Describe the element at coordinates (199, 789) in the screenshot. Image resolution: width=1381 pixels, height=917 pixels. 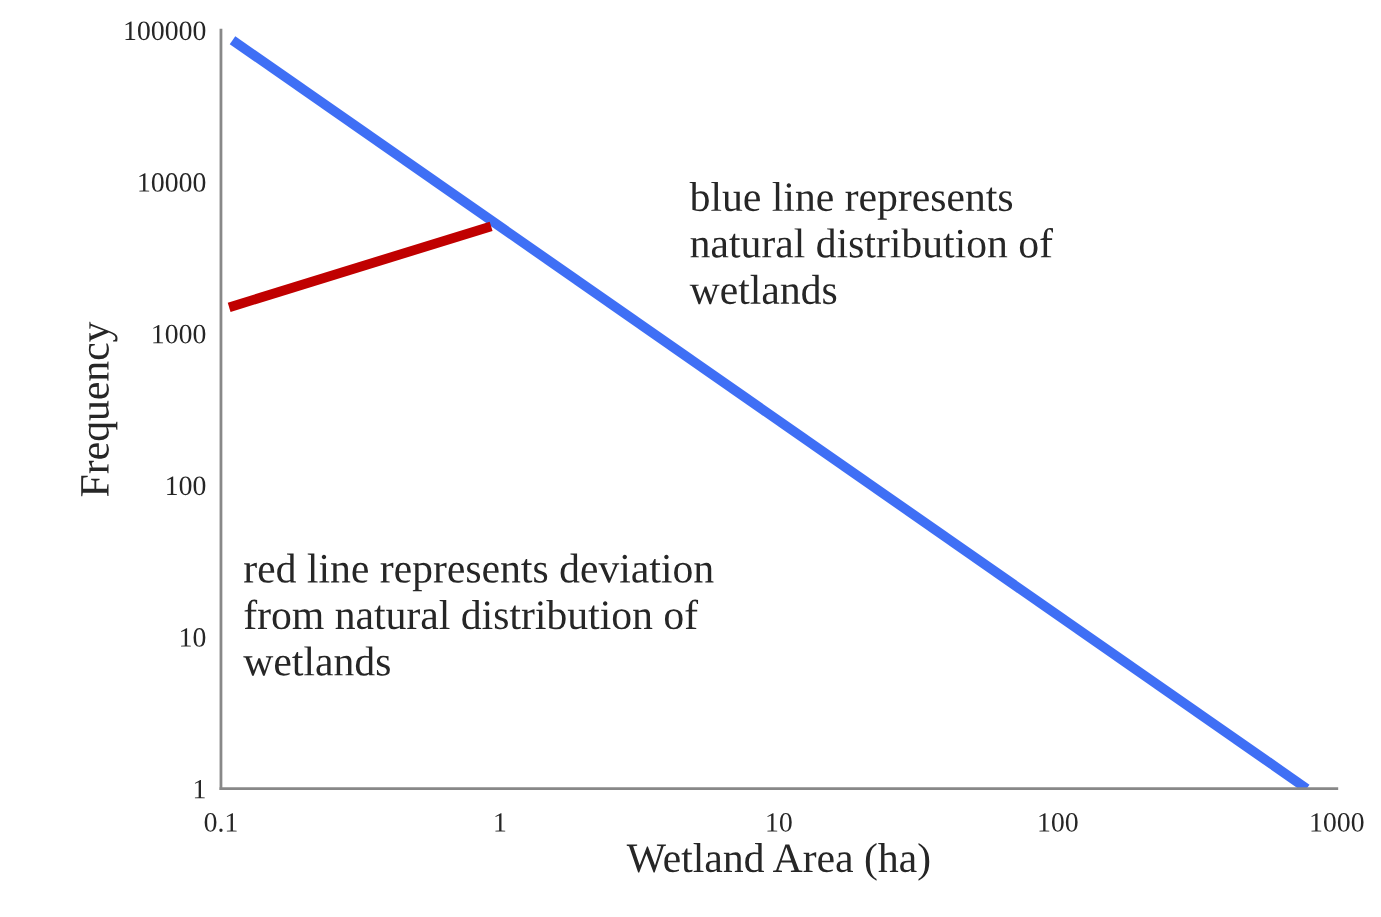
I see `y-tick-label: 1` at that location.